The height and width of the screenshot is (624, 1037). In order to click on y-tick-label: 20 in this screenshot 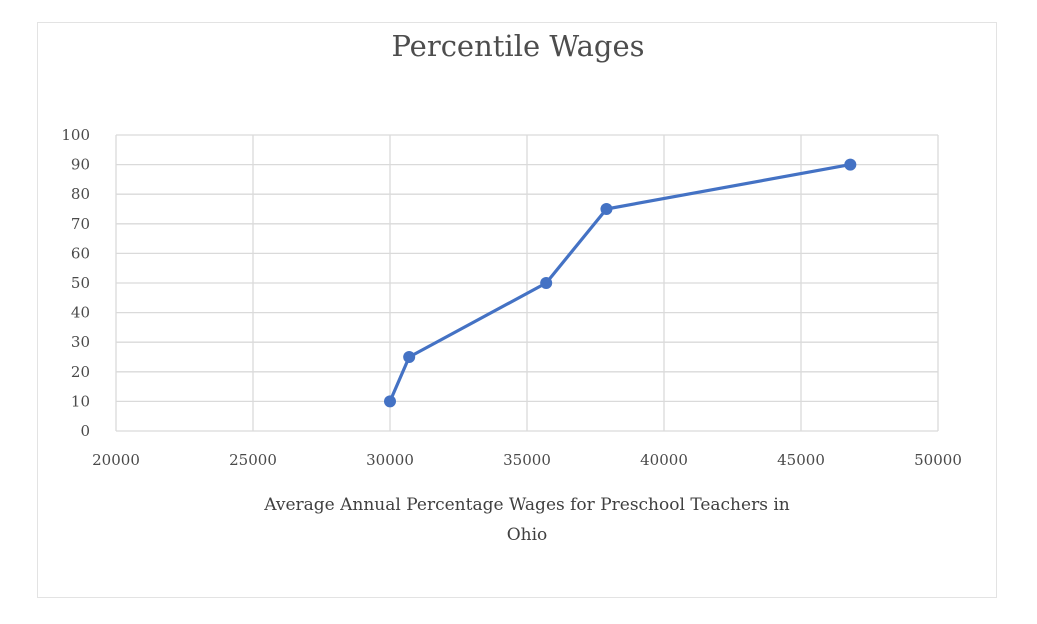, I will do `click(80, 372)`.